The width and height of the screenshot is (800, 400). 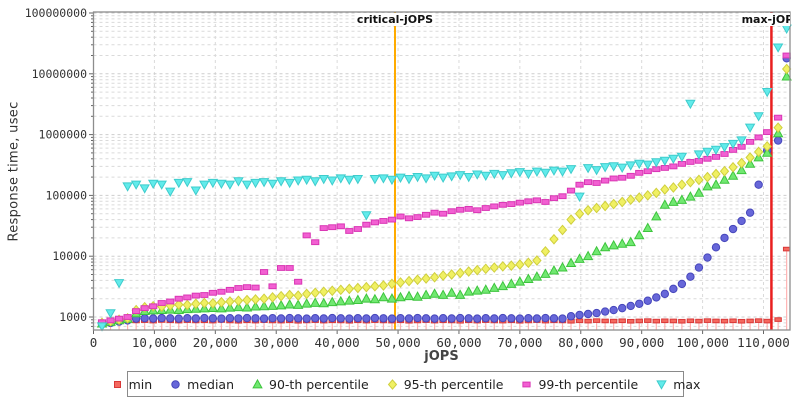 What do you see at coordinates (397, 342) in the screenshot?
I see `x-tick-label: 50,000` at bounding box center [397, 342].